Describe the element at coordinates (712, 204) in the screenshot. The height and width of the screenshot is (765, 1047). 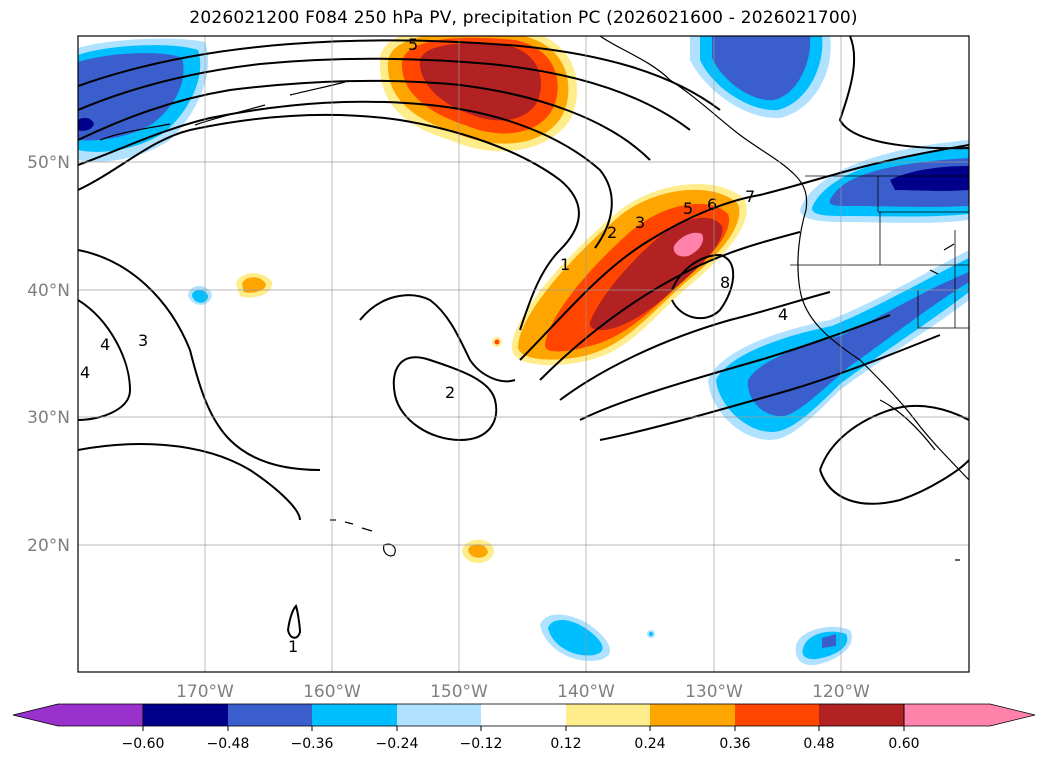
I see `contour-label: 6` at that location.